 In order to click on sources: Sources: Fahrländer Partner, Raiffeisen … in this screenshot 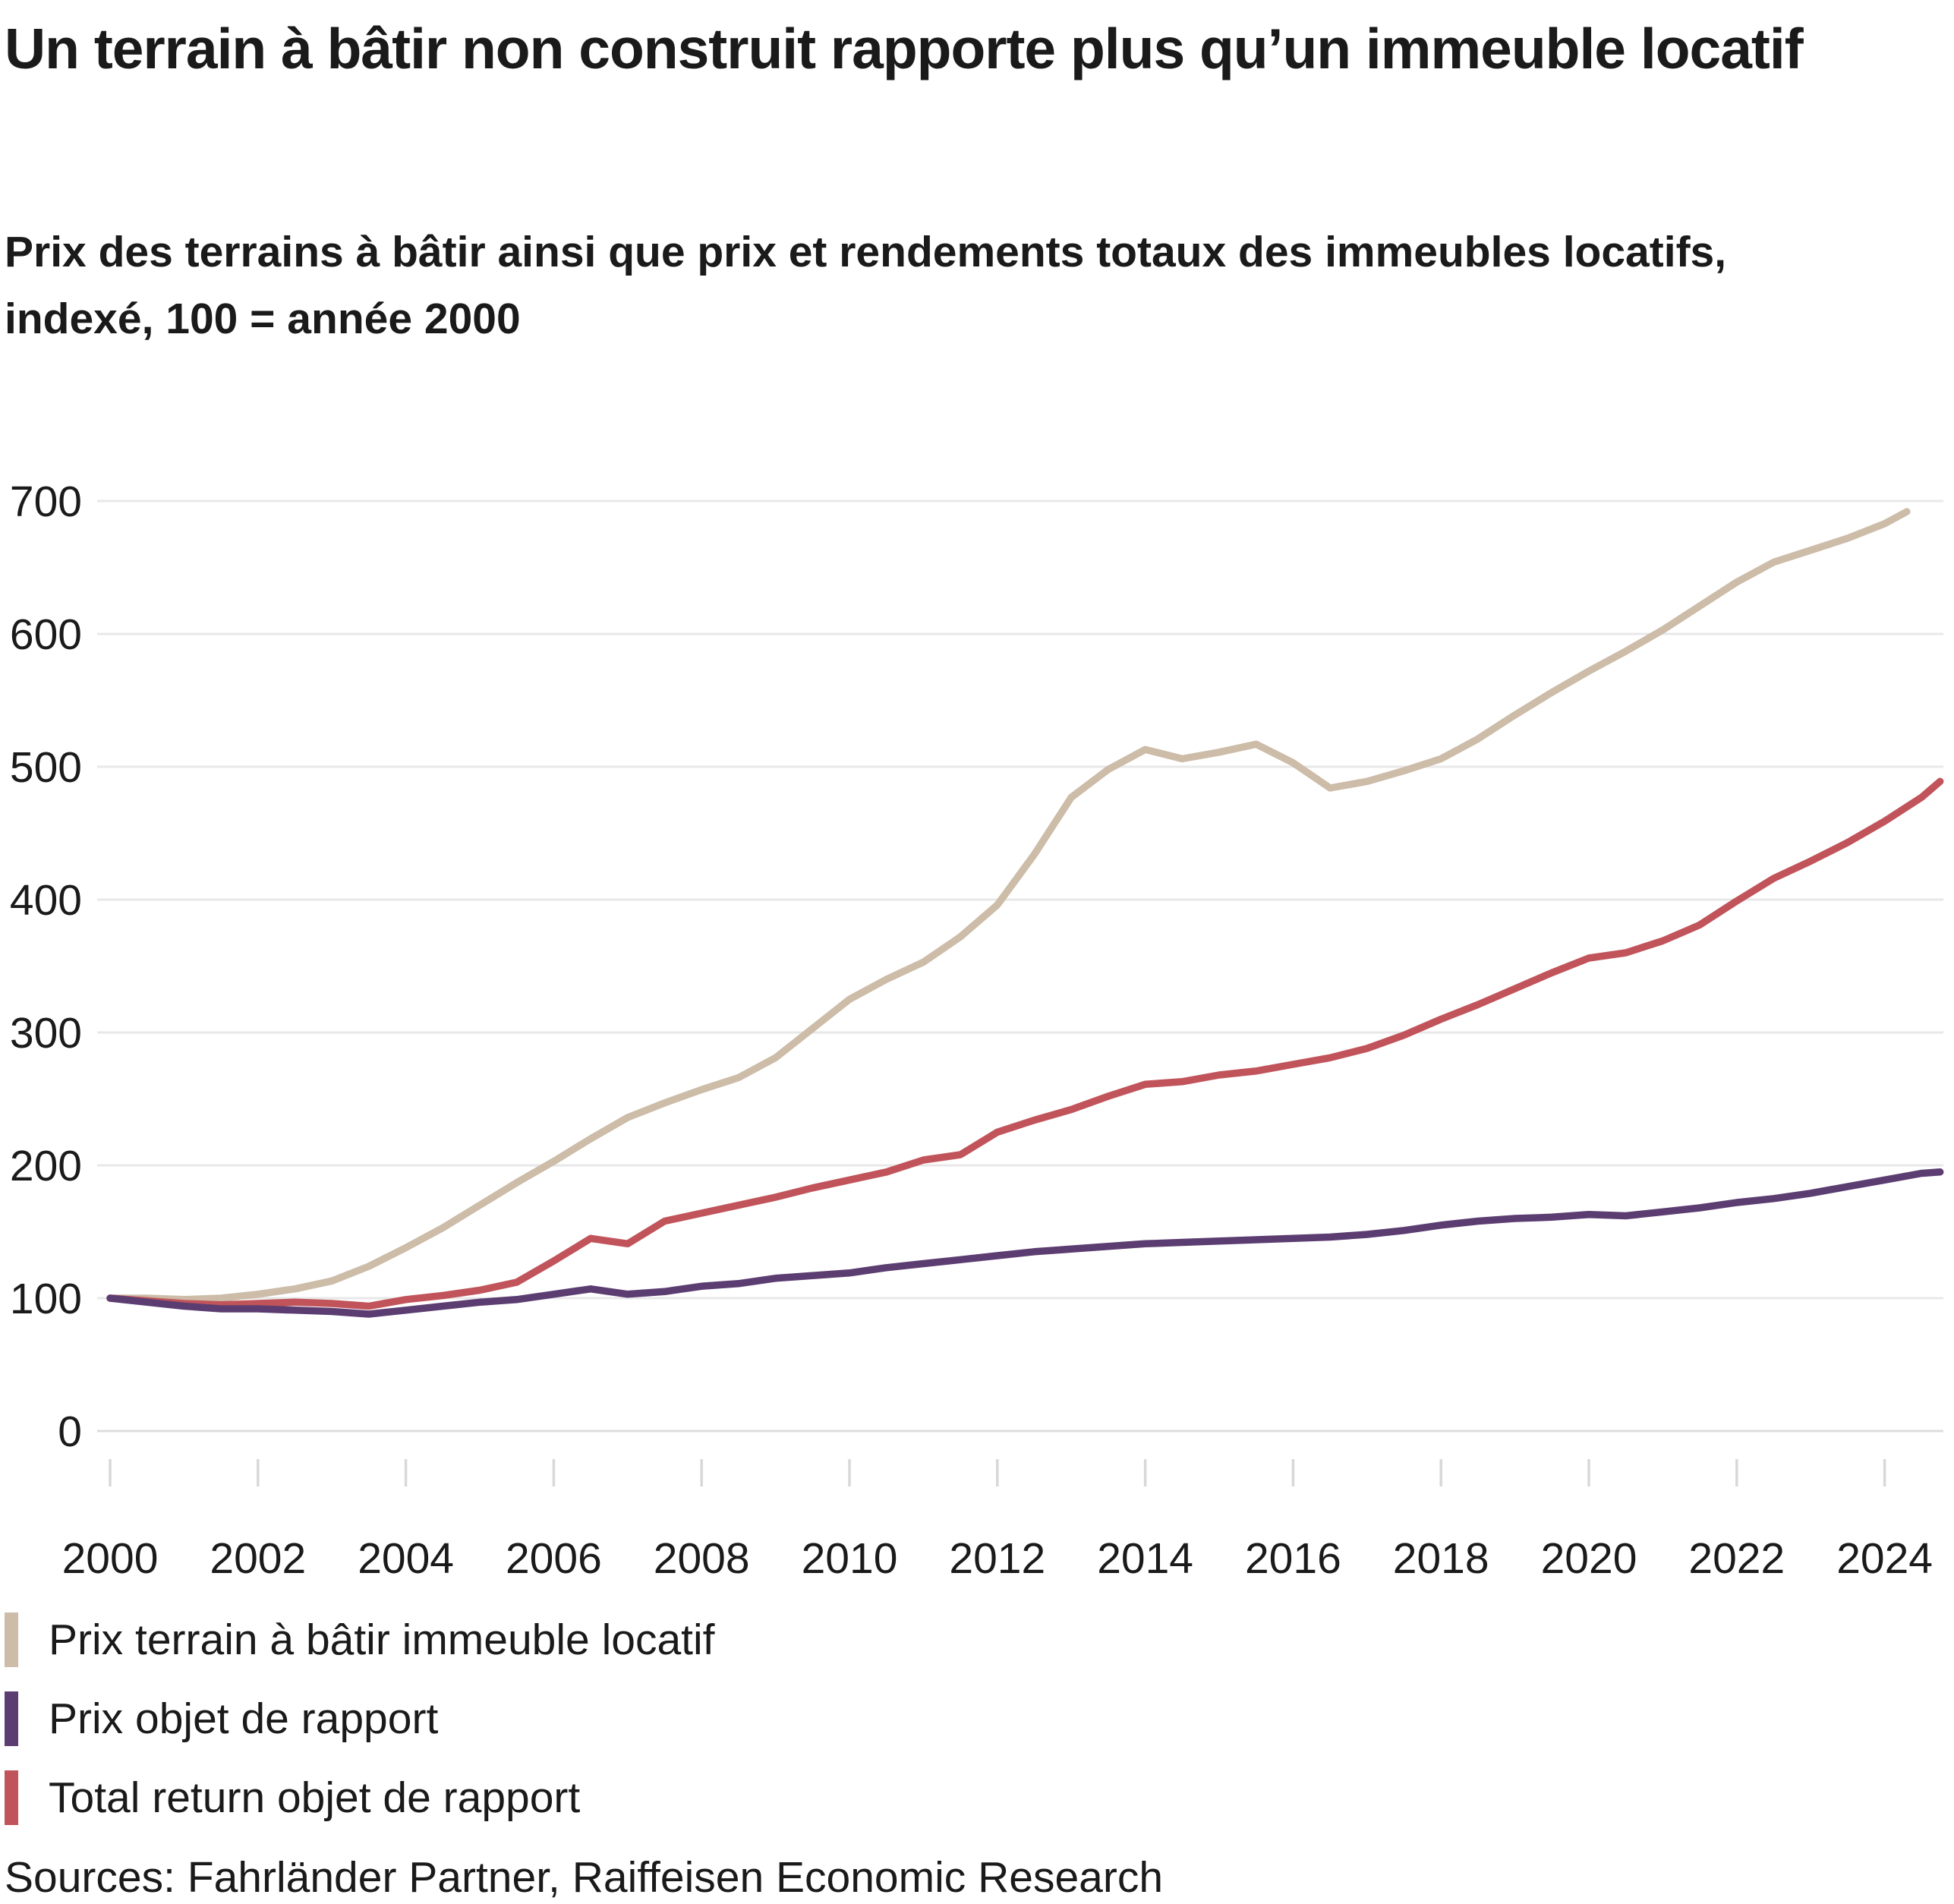, I will do `click(584, 1878)`.